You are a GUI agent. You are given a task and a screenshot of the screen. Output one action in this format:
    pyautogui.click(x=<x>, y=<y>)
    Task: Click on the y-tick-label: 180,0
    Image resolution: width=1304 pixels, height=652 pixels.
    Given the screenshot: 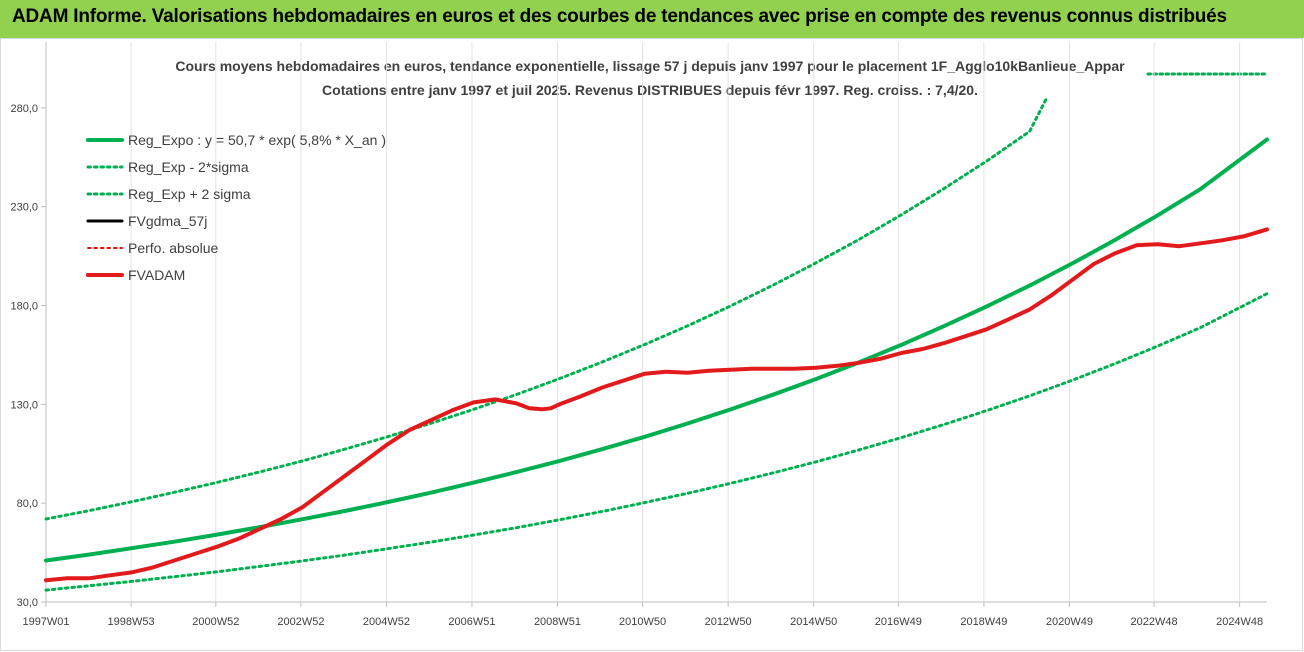 What is the action you would take?
    pyautogui.click(x=24, y=307)
    